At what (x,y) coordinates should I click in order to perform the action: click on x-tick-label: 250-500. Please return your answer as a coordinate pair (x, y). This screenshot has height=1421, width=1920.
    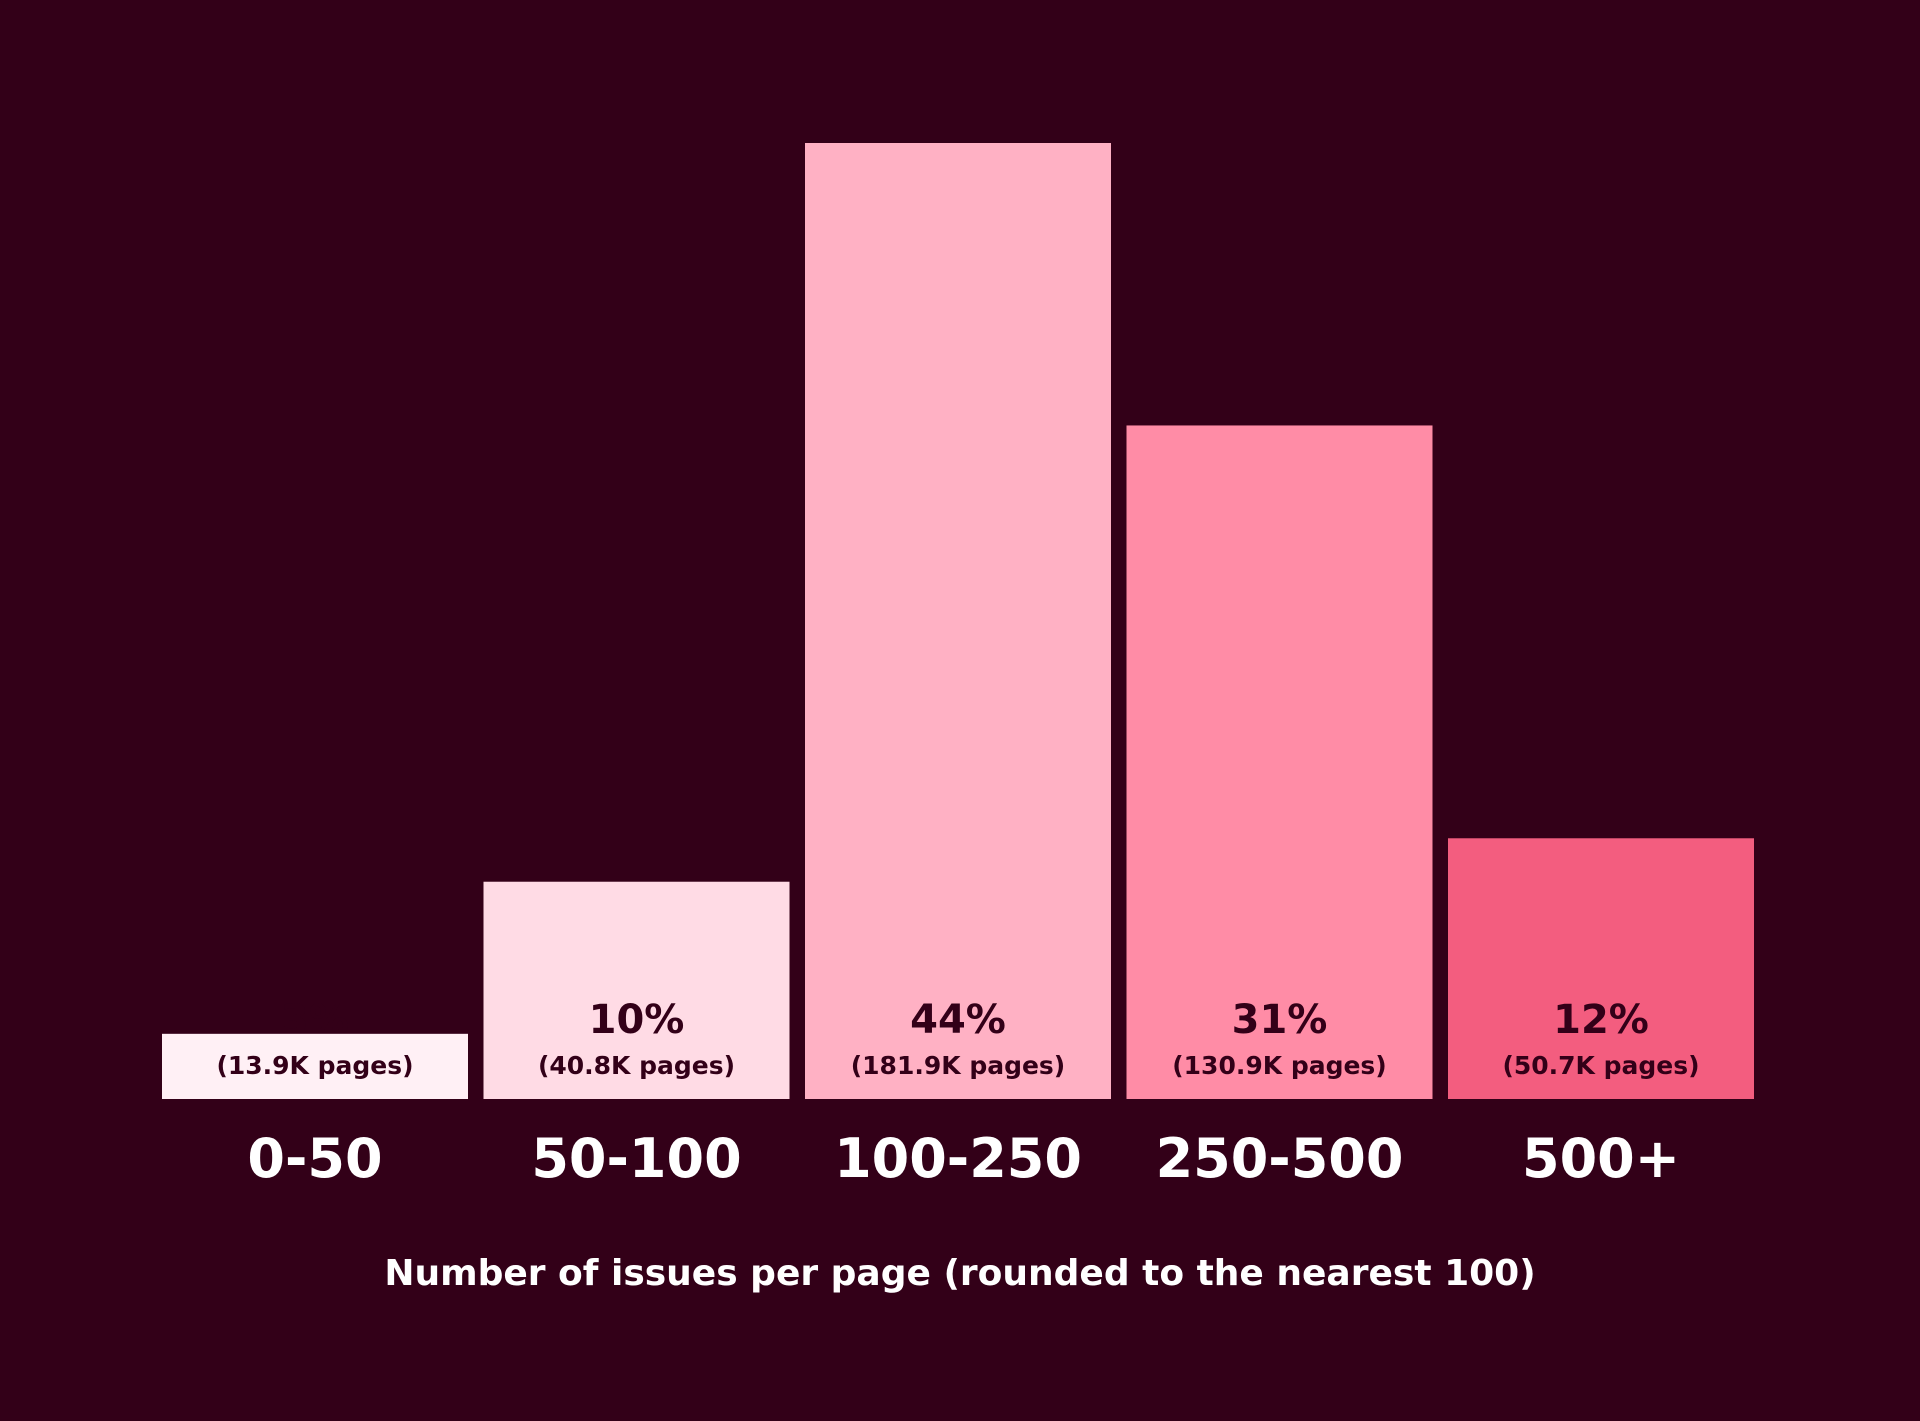
    Looking at the image, I should click on (1280, 1158).